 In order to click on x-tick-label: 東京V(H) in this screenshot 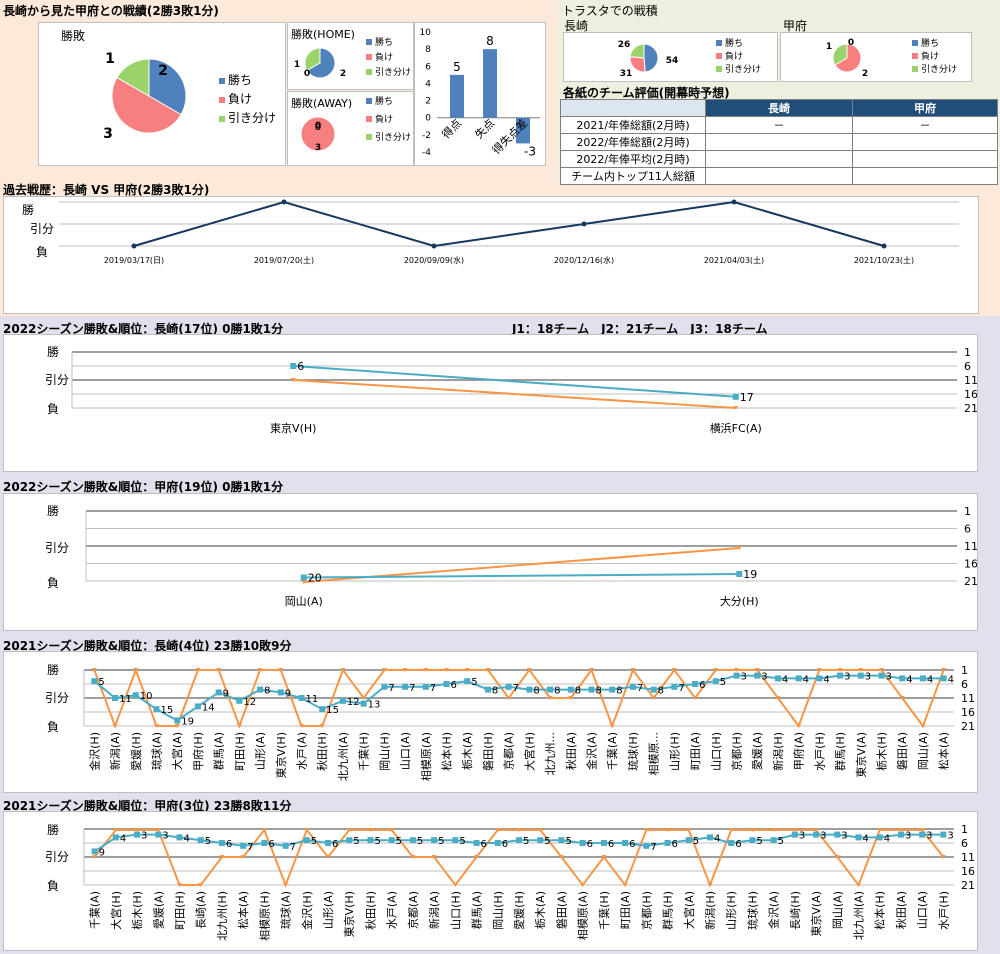, I will do `click(349, 914)`.